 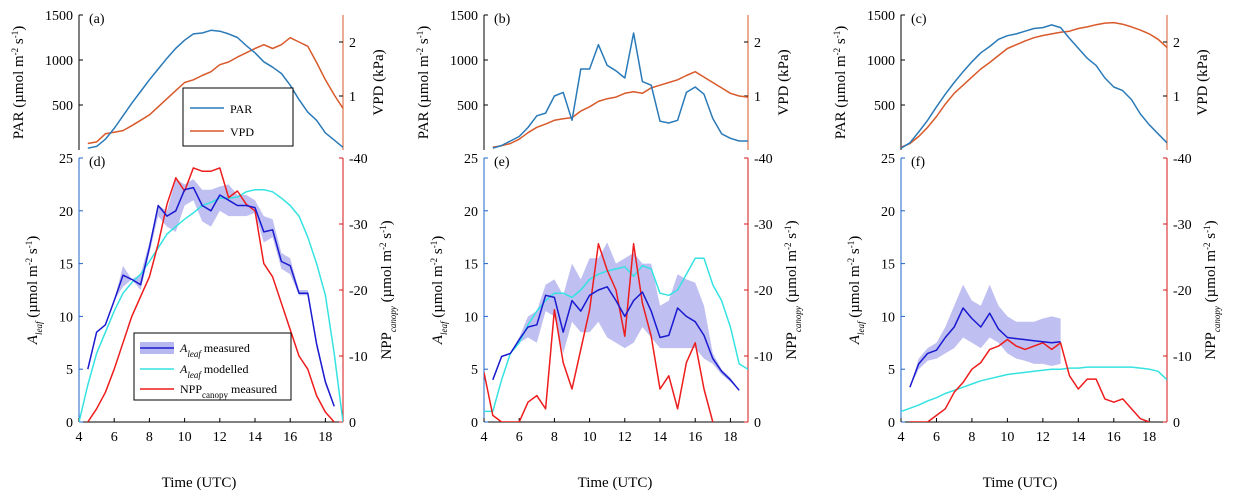 I want to click on panel-label: (b), so click(x=502, y=19).